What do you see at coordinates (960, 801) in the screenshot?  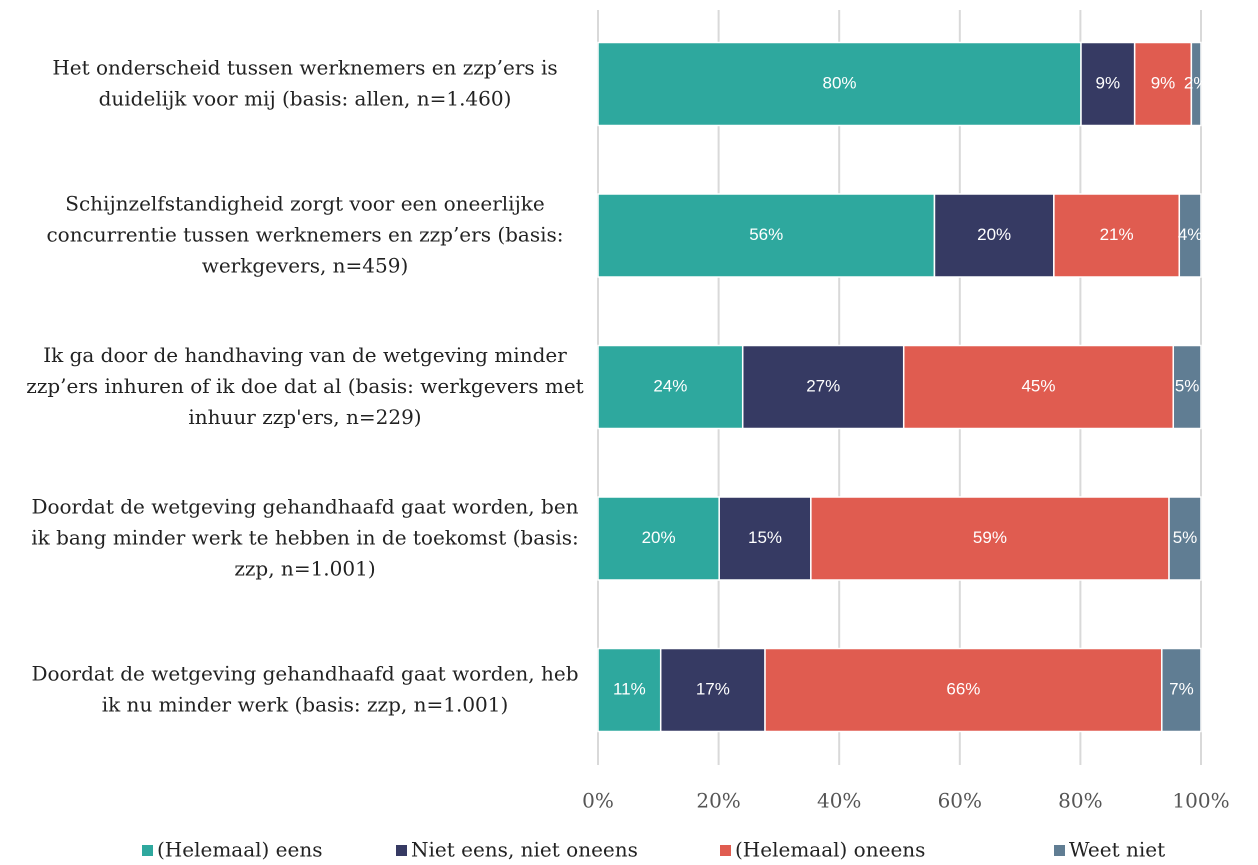 I see `x-tick-label: 60%` at bounding box center [960, 801].